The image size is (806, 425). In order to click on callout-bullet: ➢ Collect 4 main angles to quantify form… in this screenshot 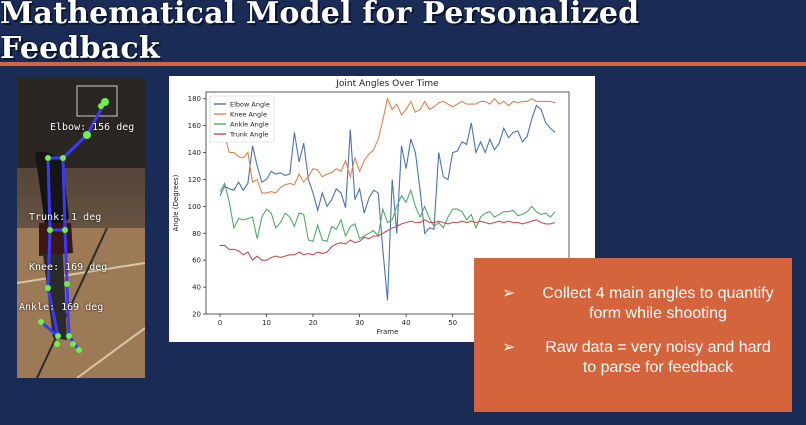, I will do `click(638, 304)`.